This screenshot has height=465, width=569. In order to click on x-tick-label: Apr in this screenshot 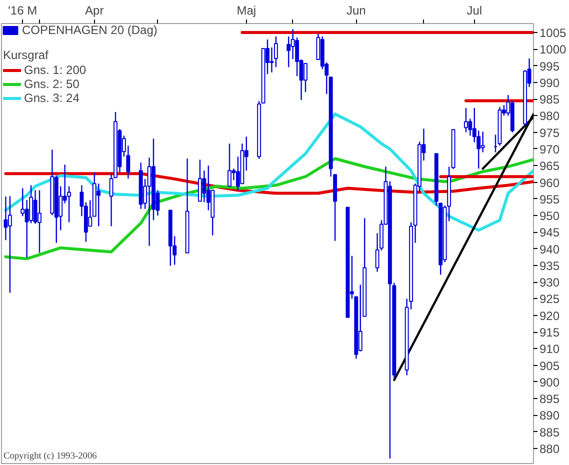, I will do `click(94, 11)`.